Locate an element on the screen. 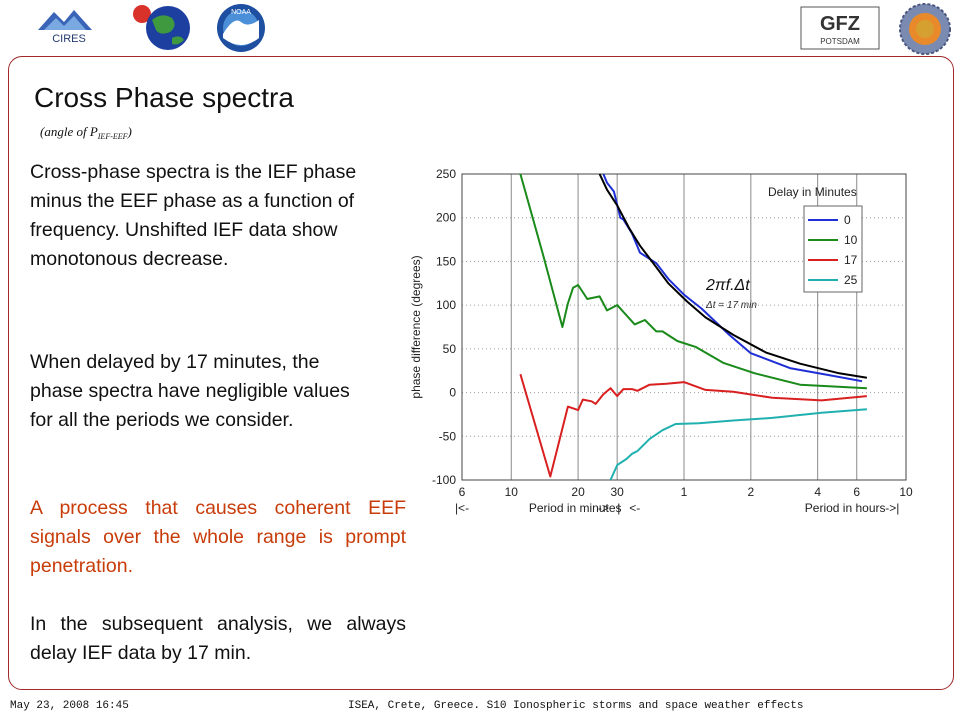  subtitle-subscript: IEF-EEF is located at coordinates (112, 136).